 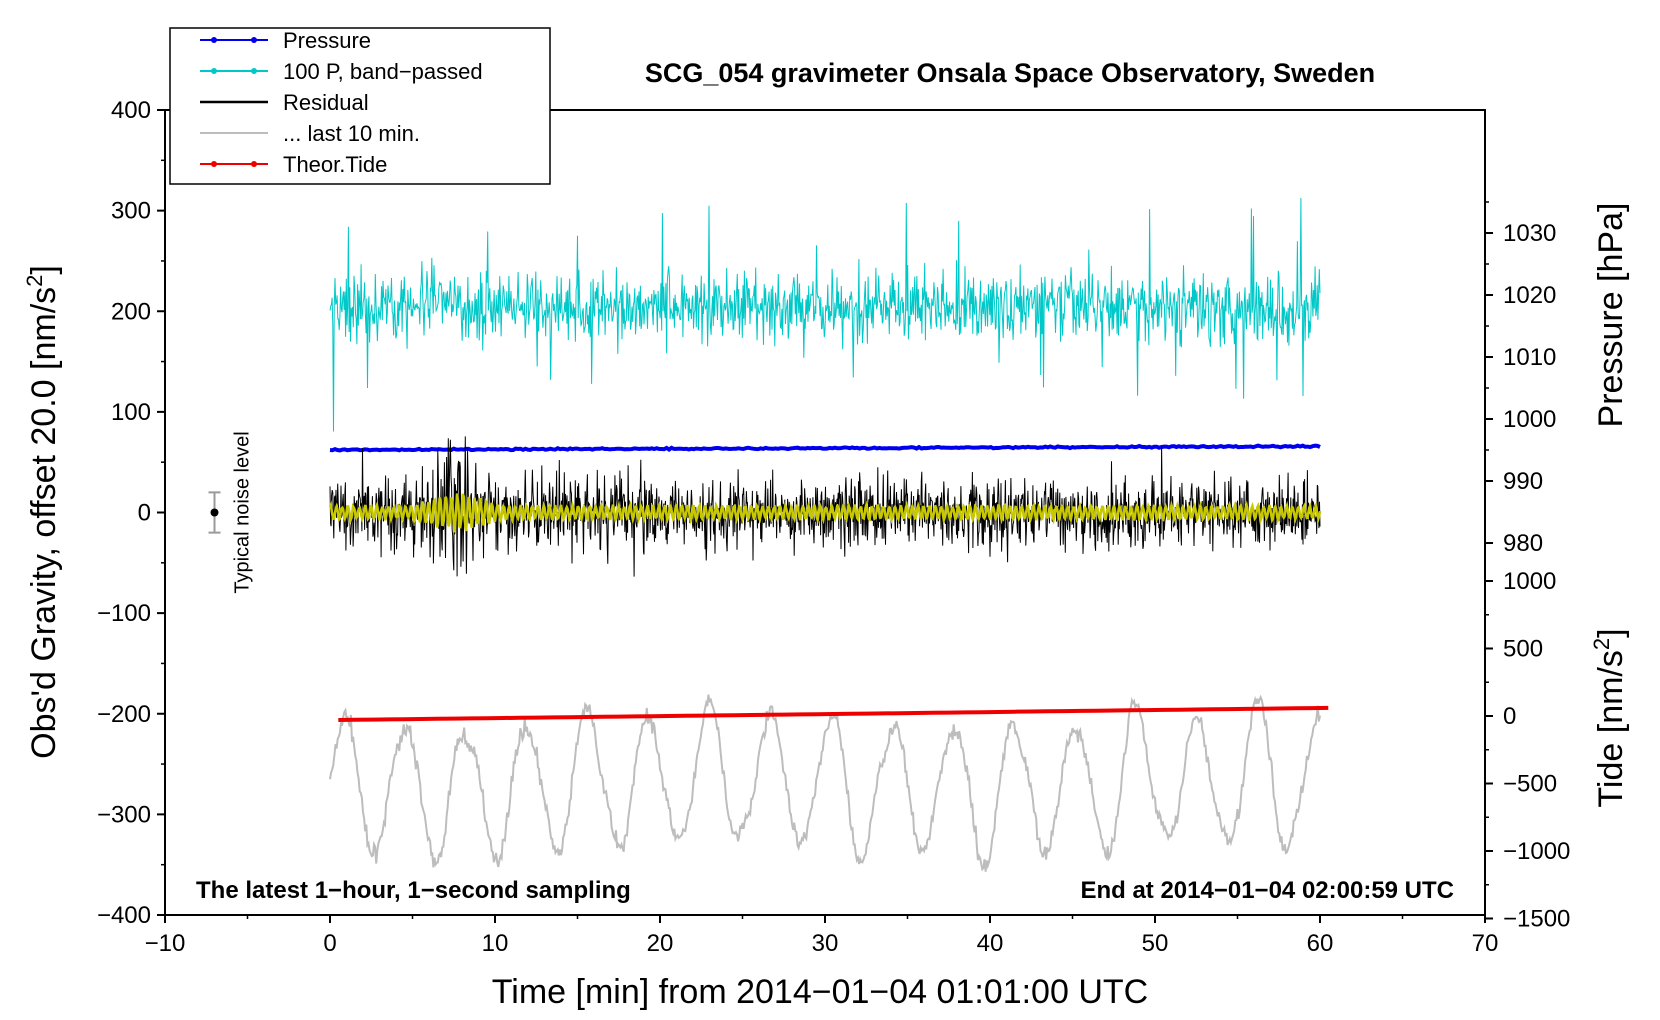 What do you see at coordinates (413, 890) in the screenshot?
I see `annotation-sampling: The latest 1−hour, 1−second sampling` at bounding box center [413, 890].